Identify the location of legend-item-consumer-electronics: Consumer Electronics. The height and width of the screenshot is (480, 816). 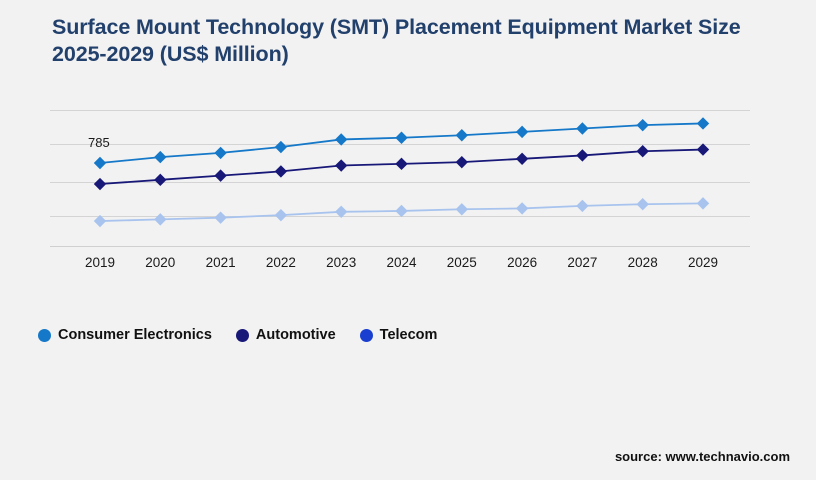
(125, 335).